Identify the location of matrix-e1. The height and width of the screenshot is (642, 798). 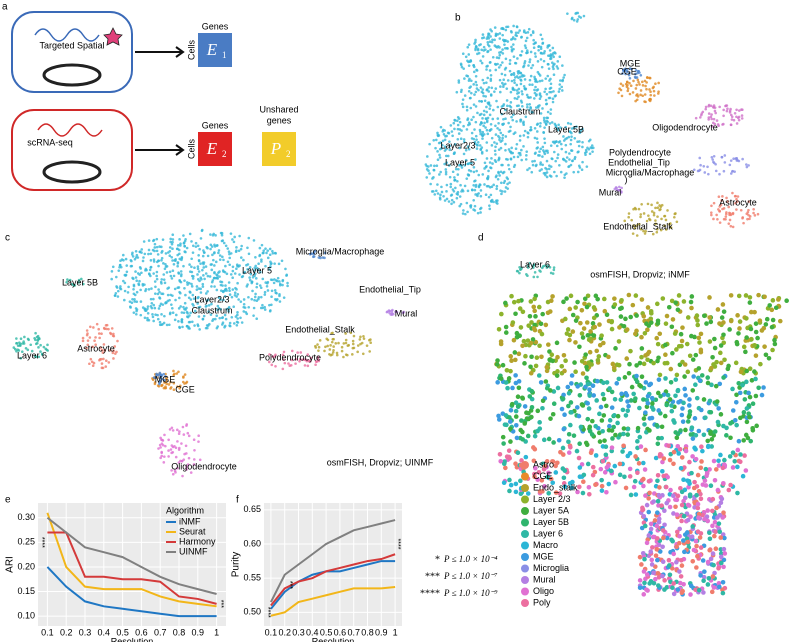
(215, 50).